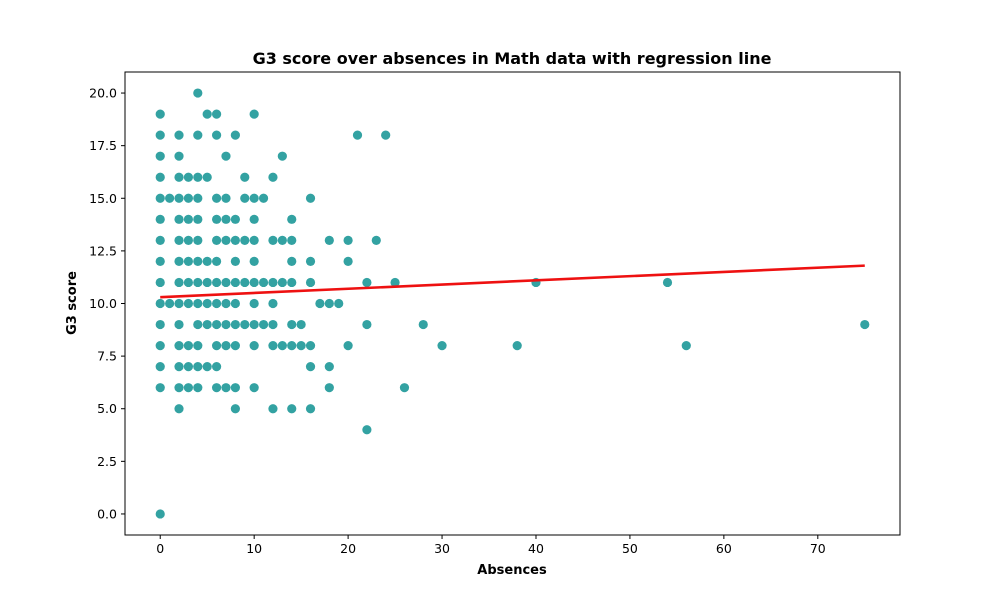  I want to click on x-tick-label: 50, so click(630, 548).